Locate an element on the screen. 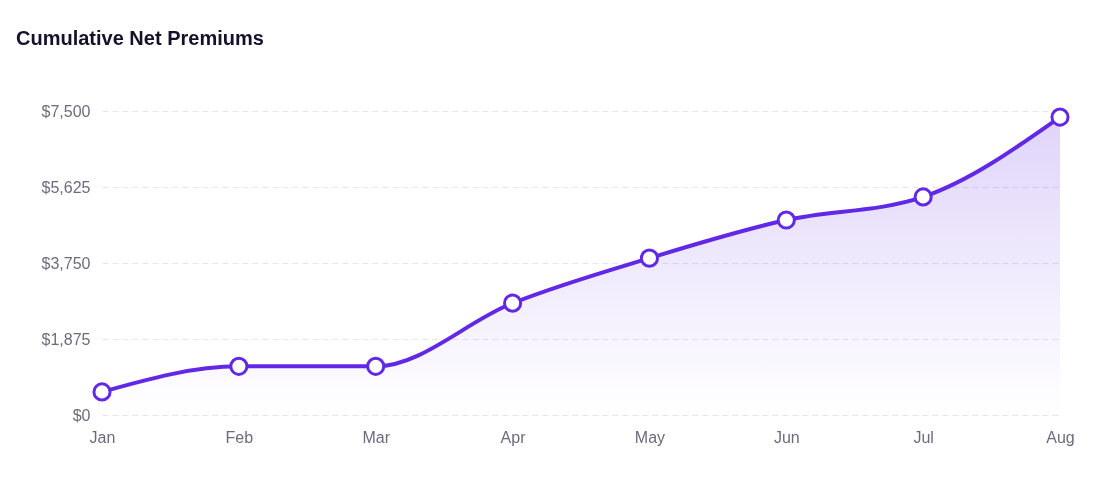 The image size is (1110, 485). x-tick-label: Apr is located at coordinates (513, 437).